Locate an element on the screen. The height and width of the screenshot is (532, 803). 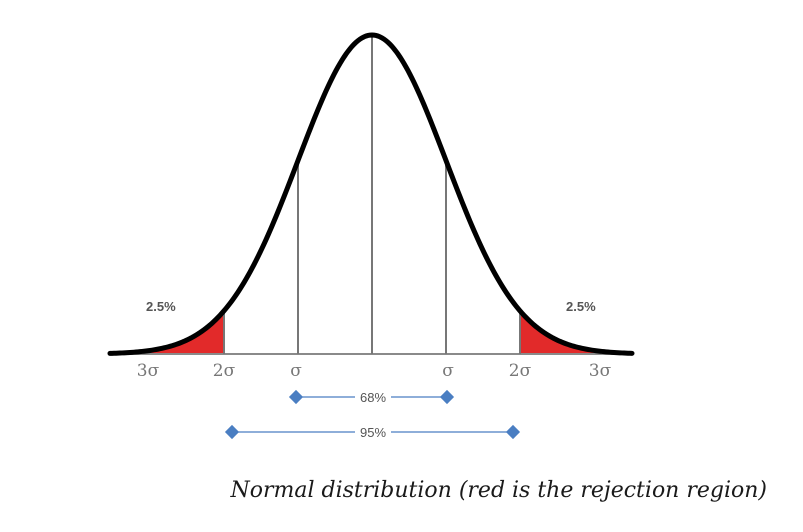
tick-label-minus-1sigma: σ is located at coordinates (296, 371).